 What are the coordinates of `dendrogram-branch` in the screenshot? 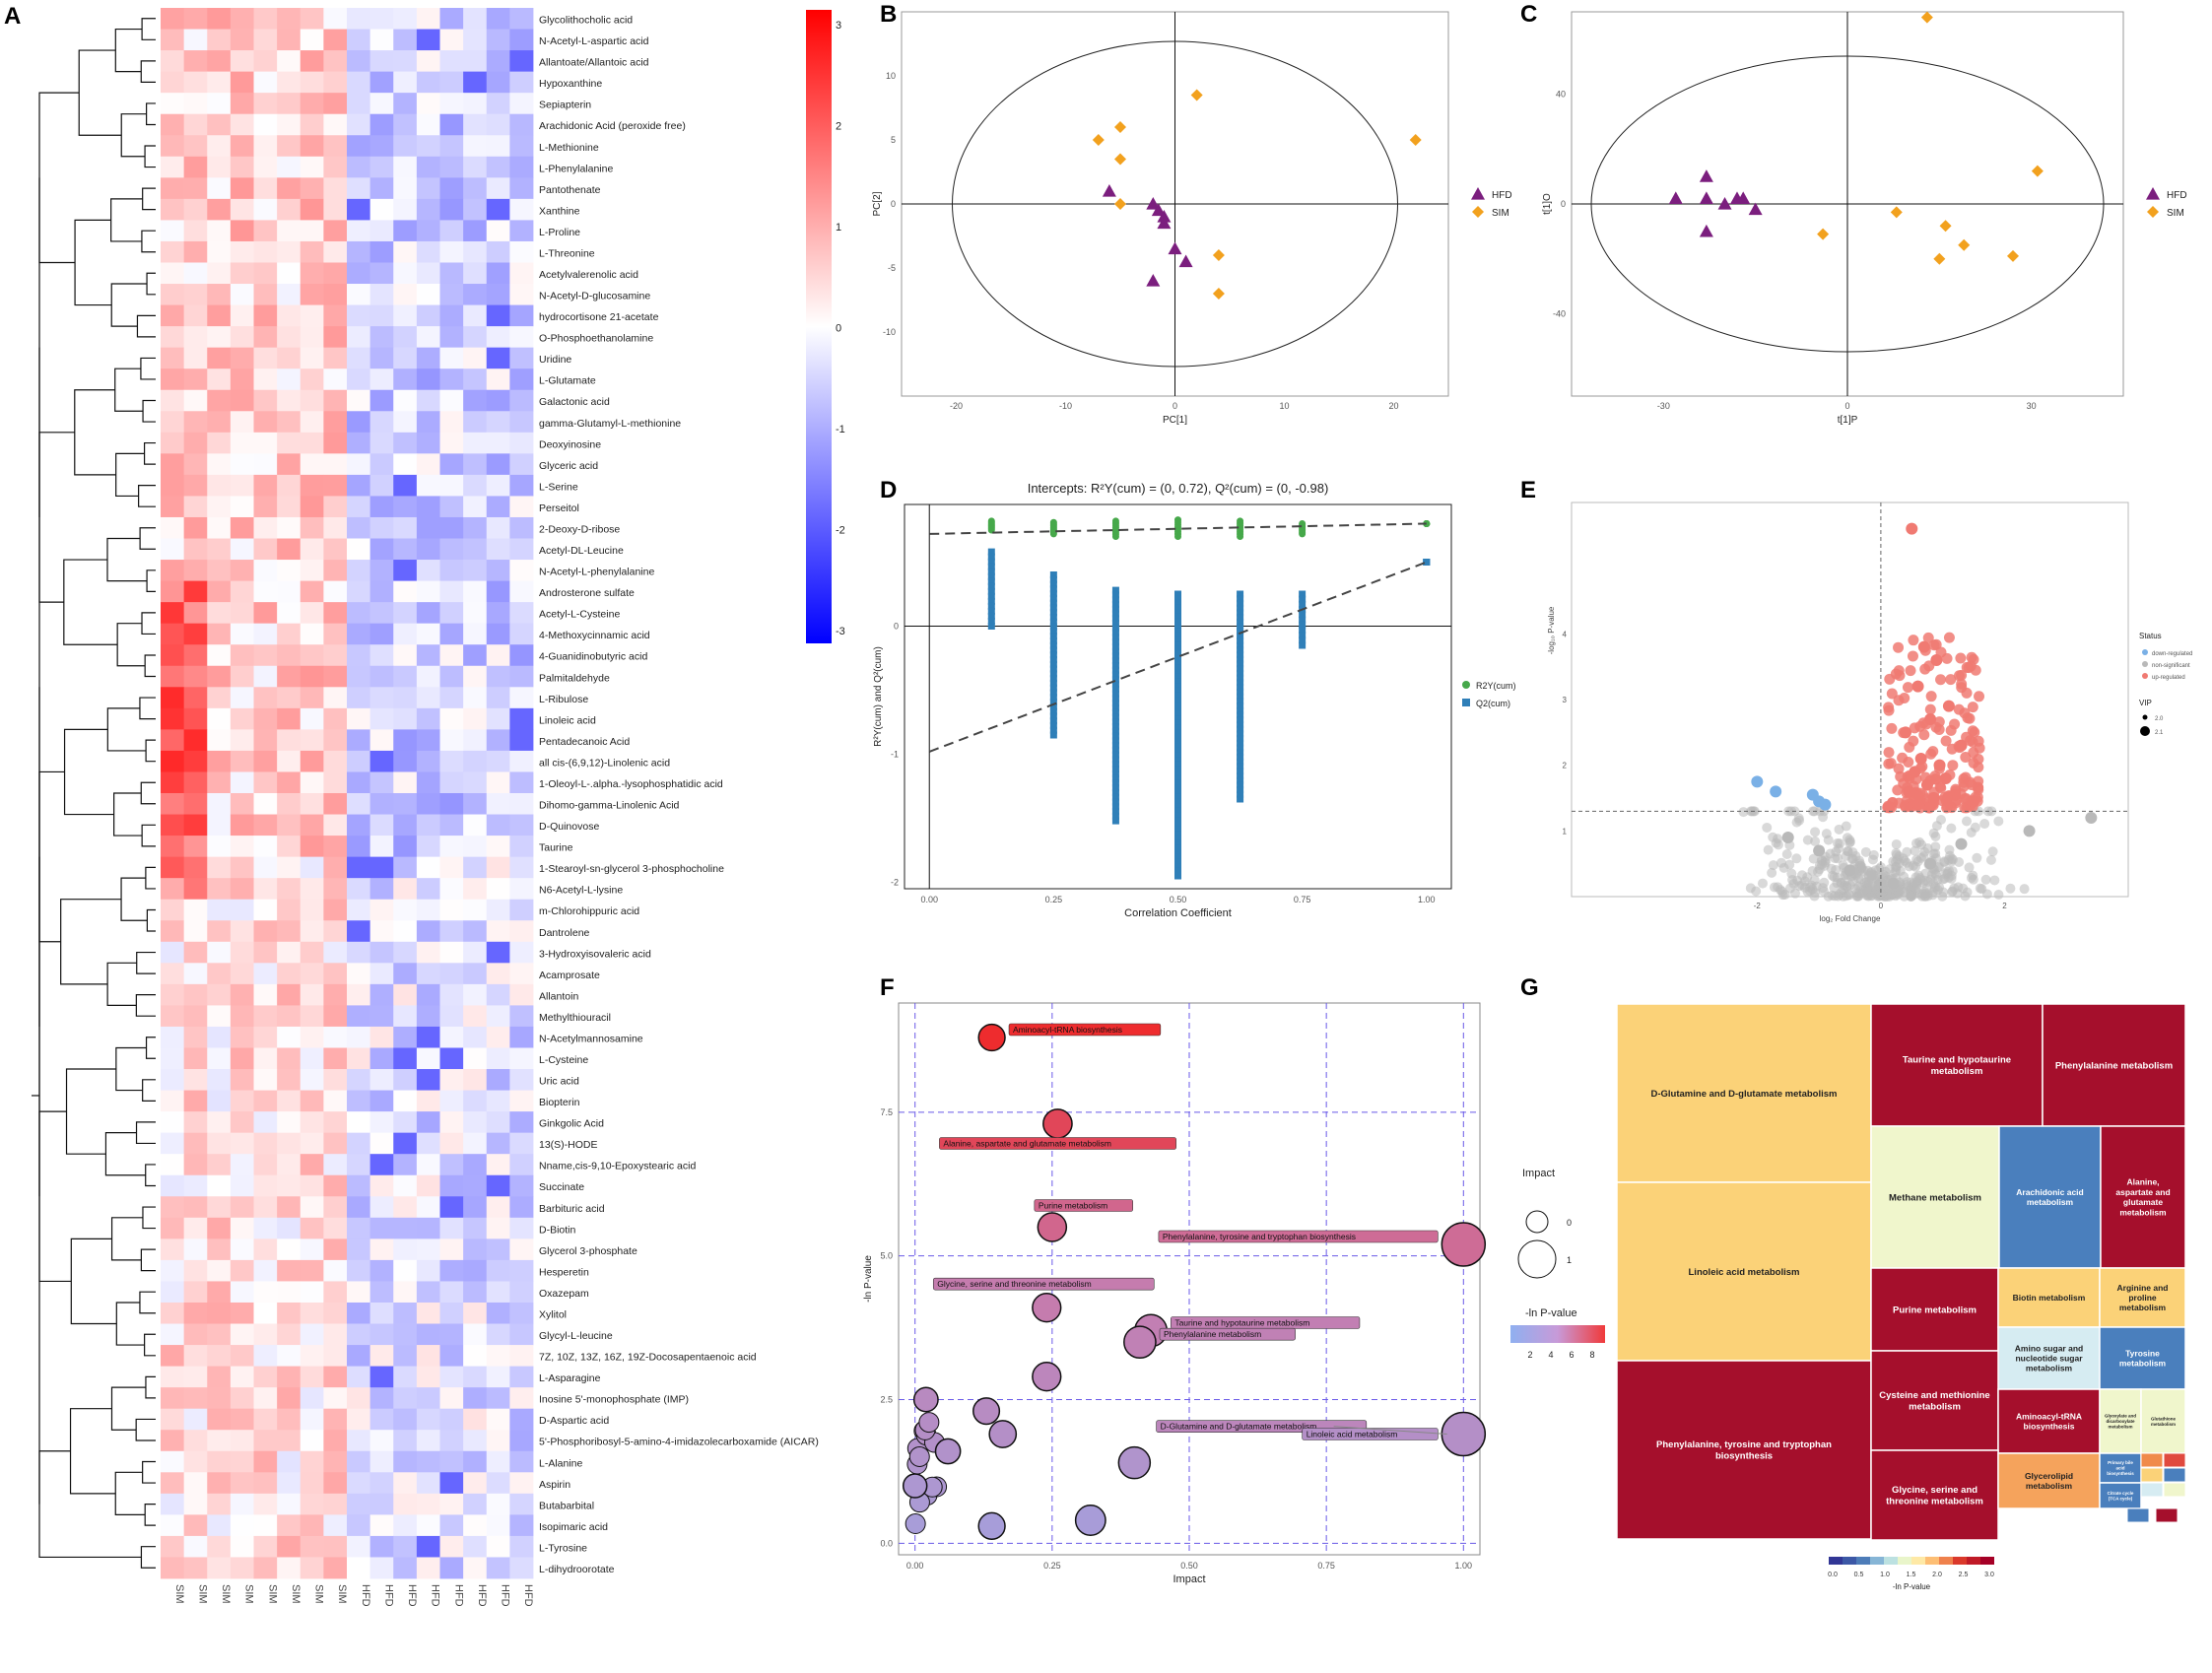 It's located at (127, 1239).